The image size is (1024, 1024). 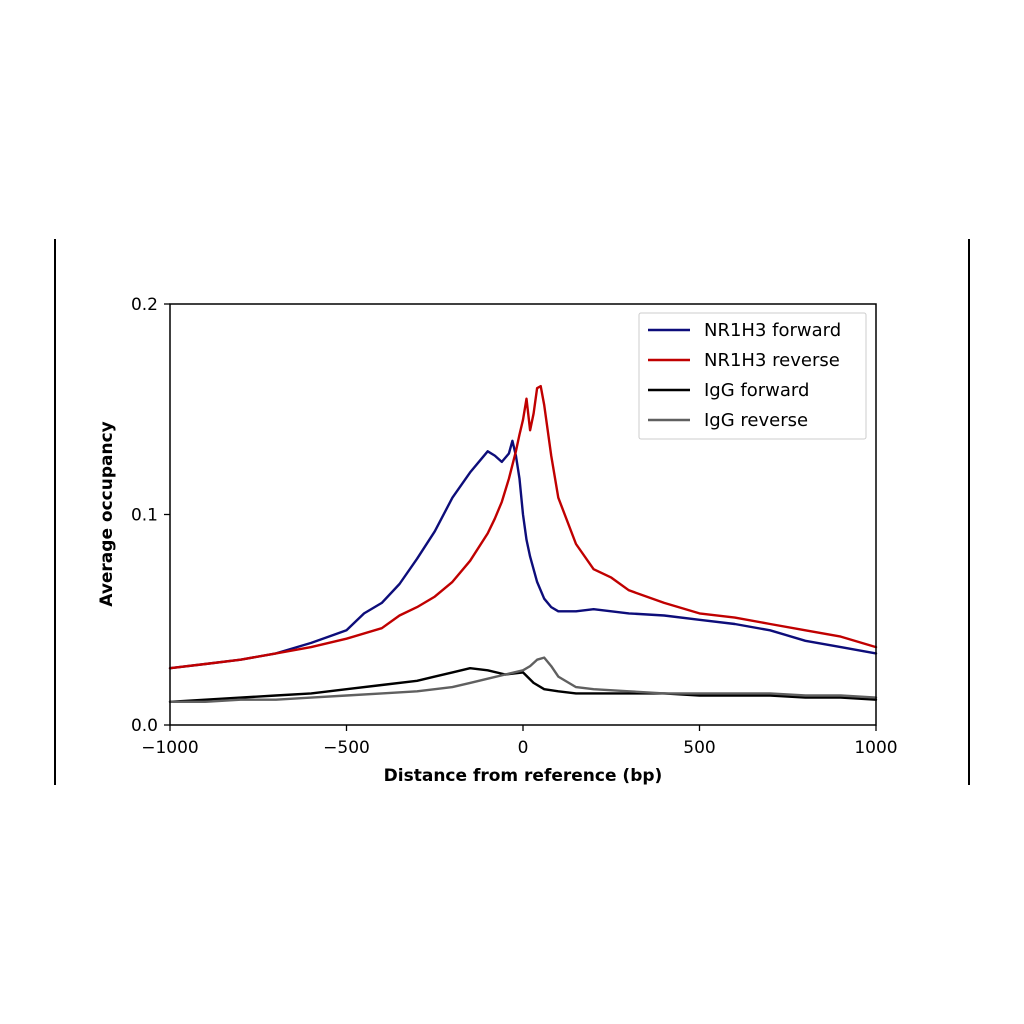 What do you see at coordinates (772, 330) in the screenshot?
I see `legend-label: NR1H3 forward` at bounding box center [772, 330].